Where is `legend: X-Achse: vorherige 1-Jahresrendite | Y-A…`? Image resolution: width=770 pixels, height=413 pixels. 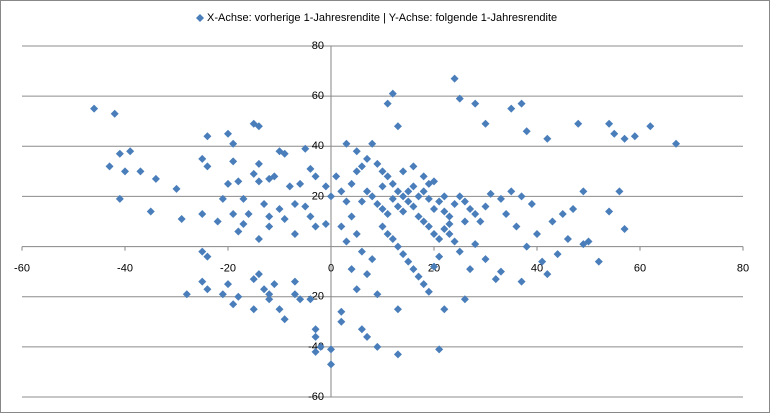 legend: X-Achse: vorherige 1-Jahresrendite | Y-A… is located at coordinates (376, 18).